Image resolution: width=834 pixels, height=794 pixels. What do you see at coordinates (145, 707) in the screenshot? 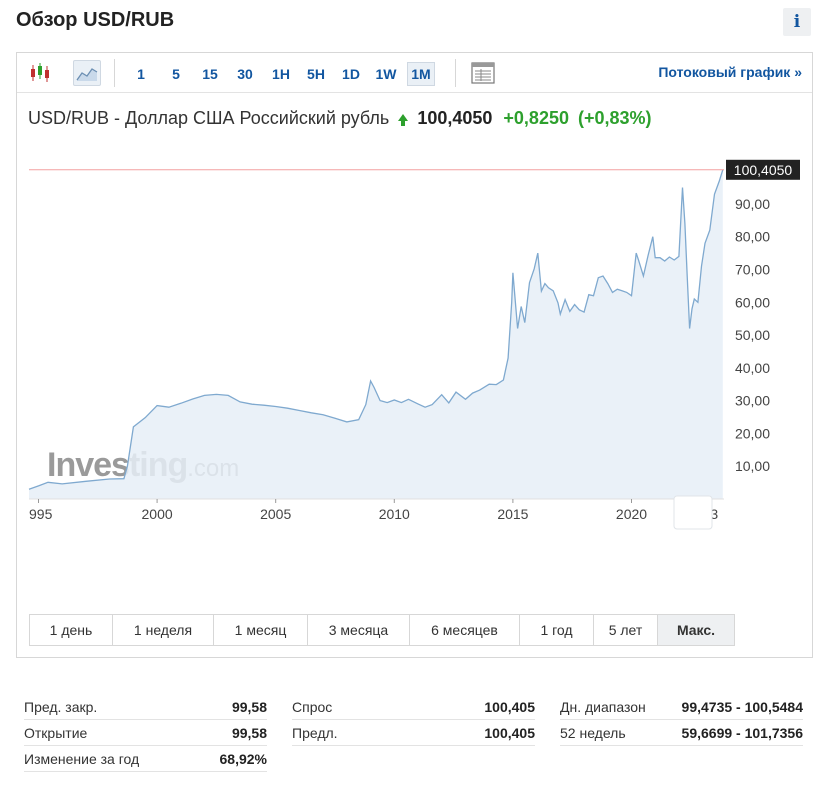
I see `stat-row: Пред. закр. 99,58` at bounding box center [145, 707].